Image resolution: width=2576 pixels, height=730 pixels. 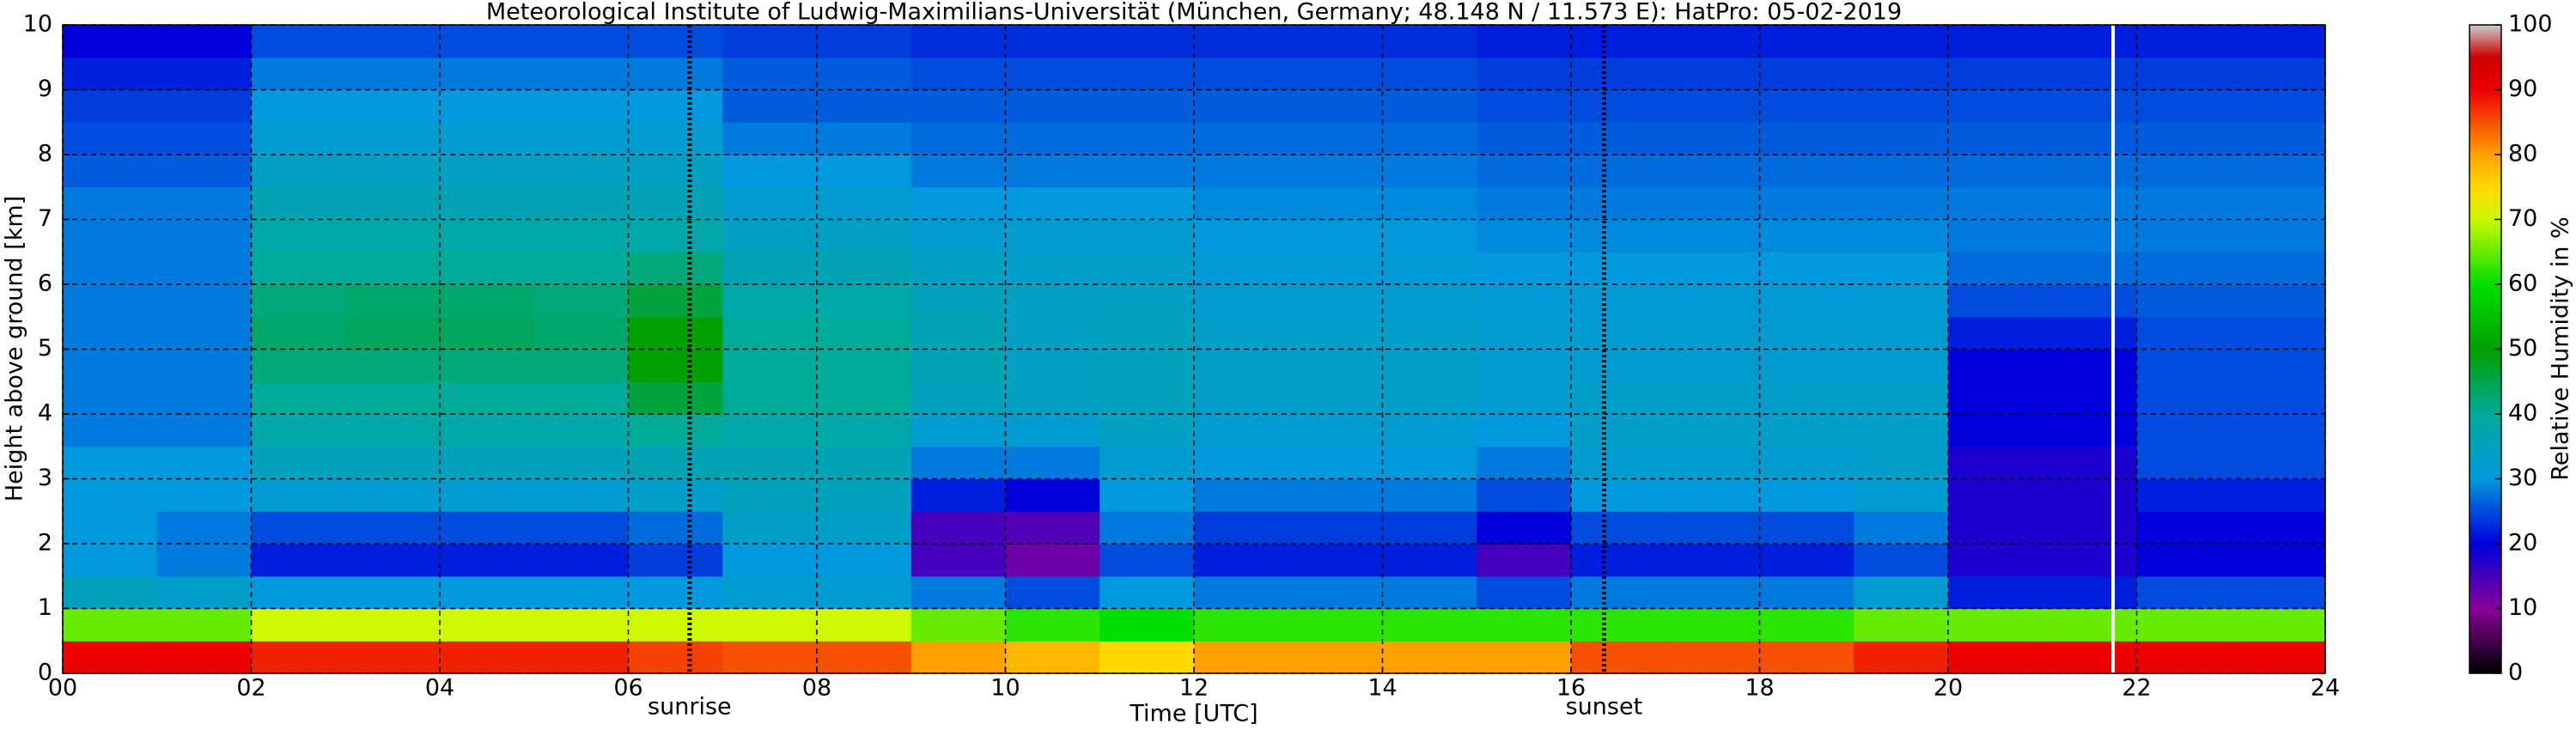 What do you see at coordinates (690, 707) in the screenshot?
I see `marker-label: sunrise` at bounding box center [690, 707].